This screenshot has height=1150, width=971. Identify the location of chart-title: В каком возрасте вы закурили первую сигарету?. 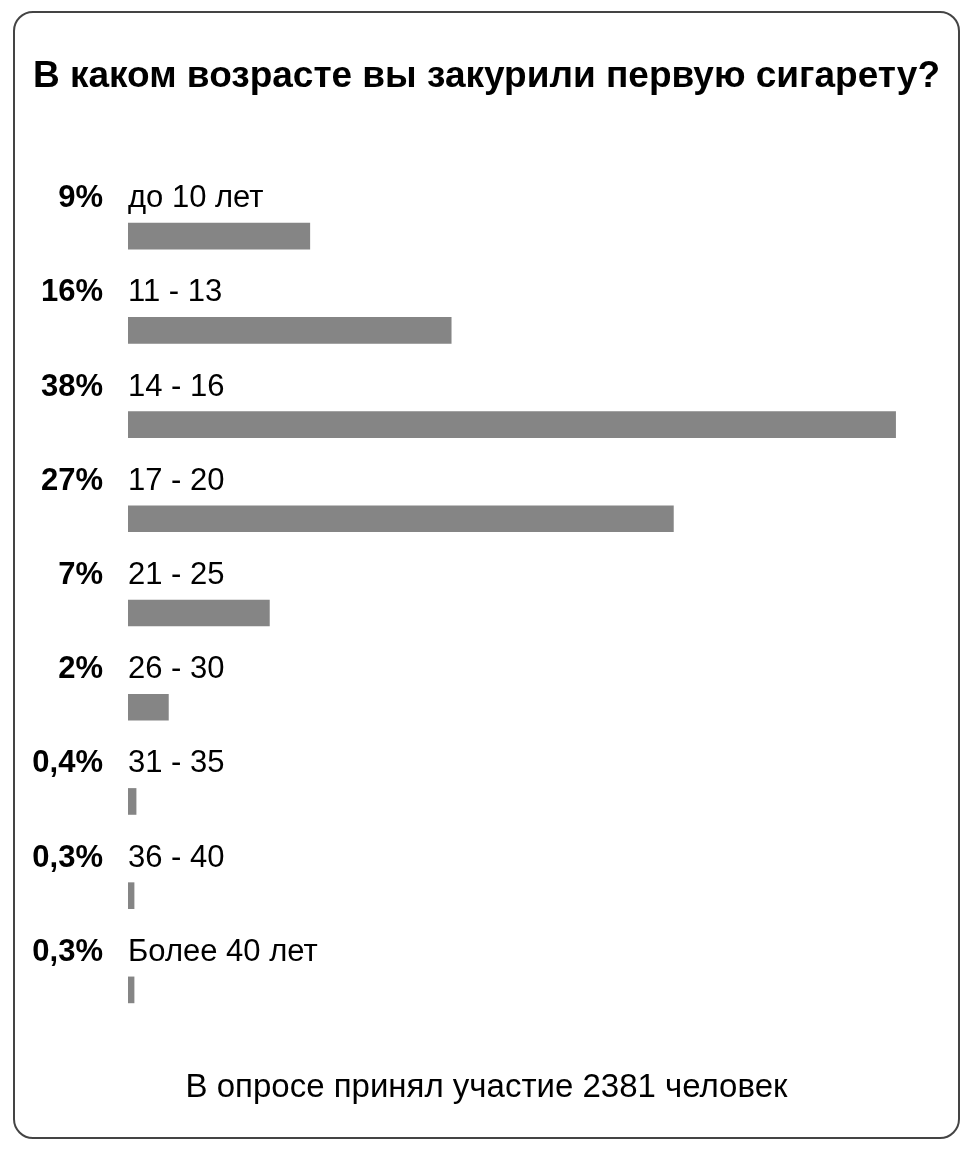
(486, 74).